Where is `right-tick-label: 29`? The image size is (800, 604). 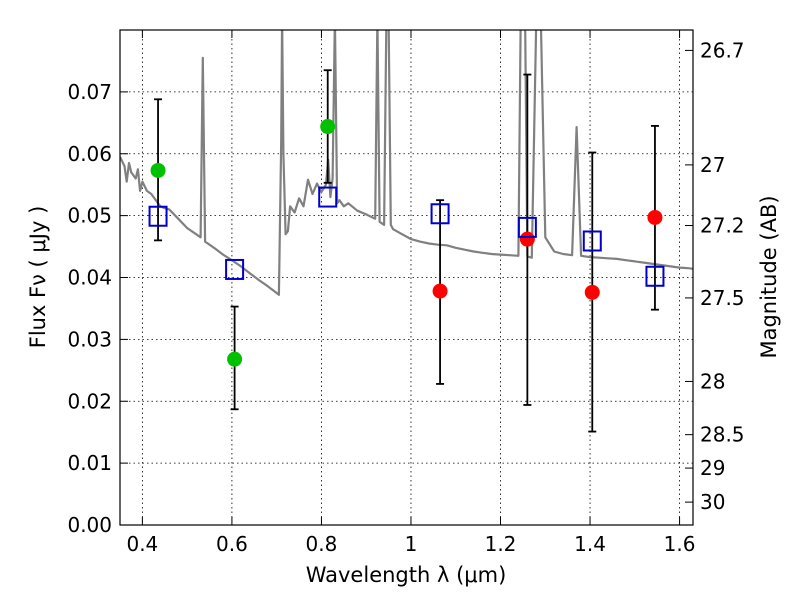
right-tick-label: 29 is located at coordinates (712, 468).